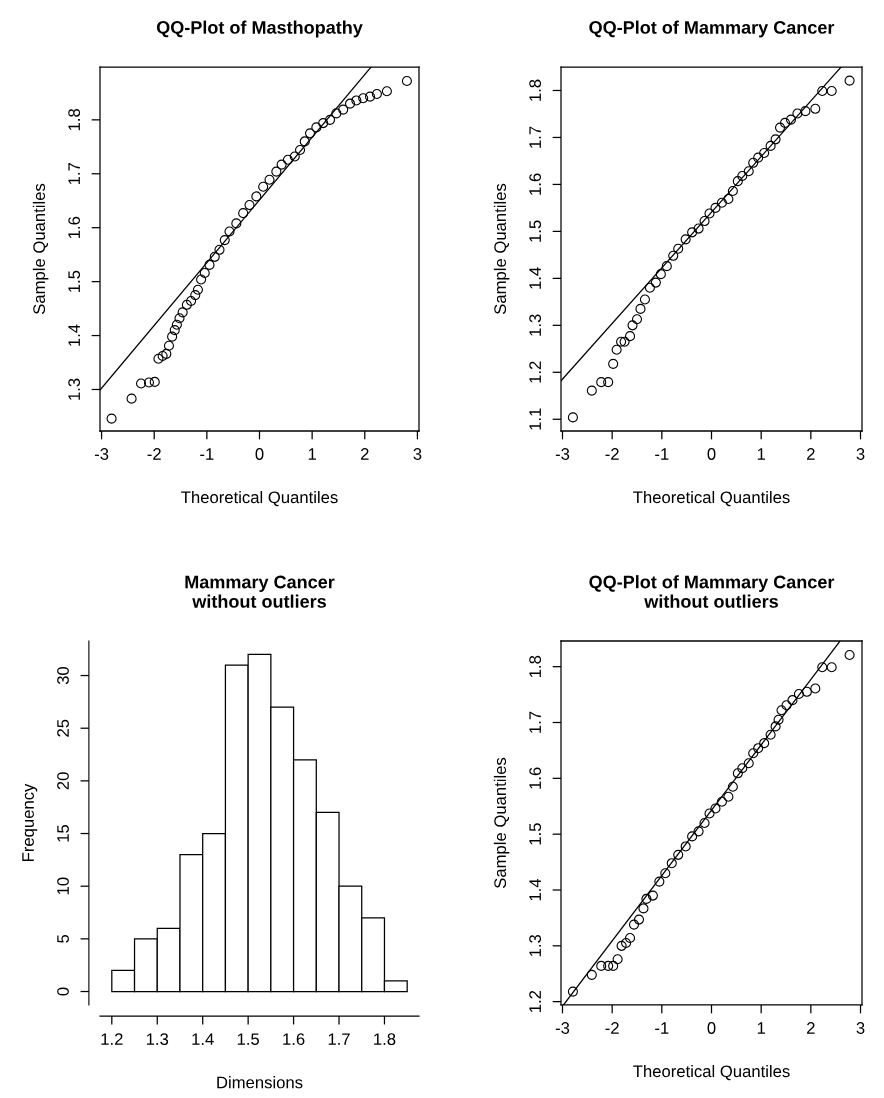 This screenshot has width=884, height=1098. Describe the element at coordinates (30, 822) in the screenshot. I see `y-axis-title: Frequency` at that location.